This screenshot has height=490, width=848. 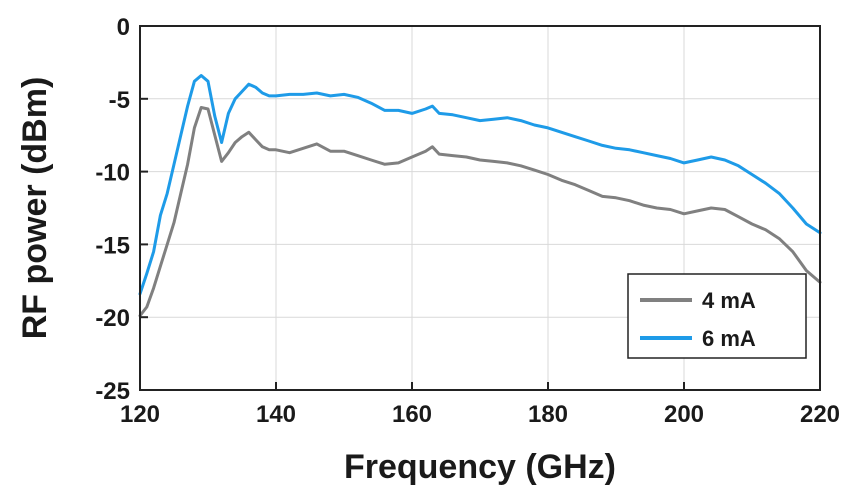 I want to click on x-tick-label: 200, so click(x=684, y=414).